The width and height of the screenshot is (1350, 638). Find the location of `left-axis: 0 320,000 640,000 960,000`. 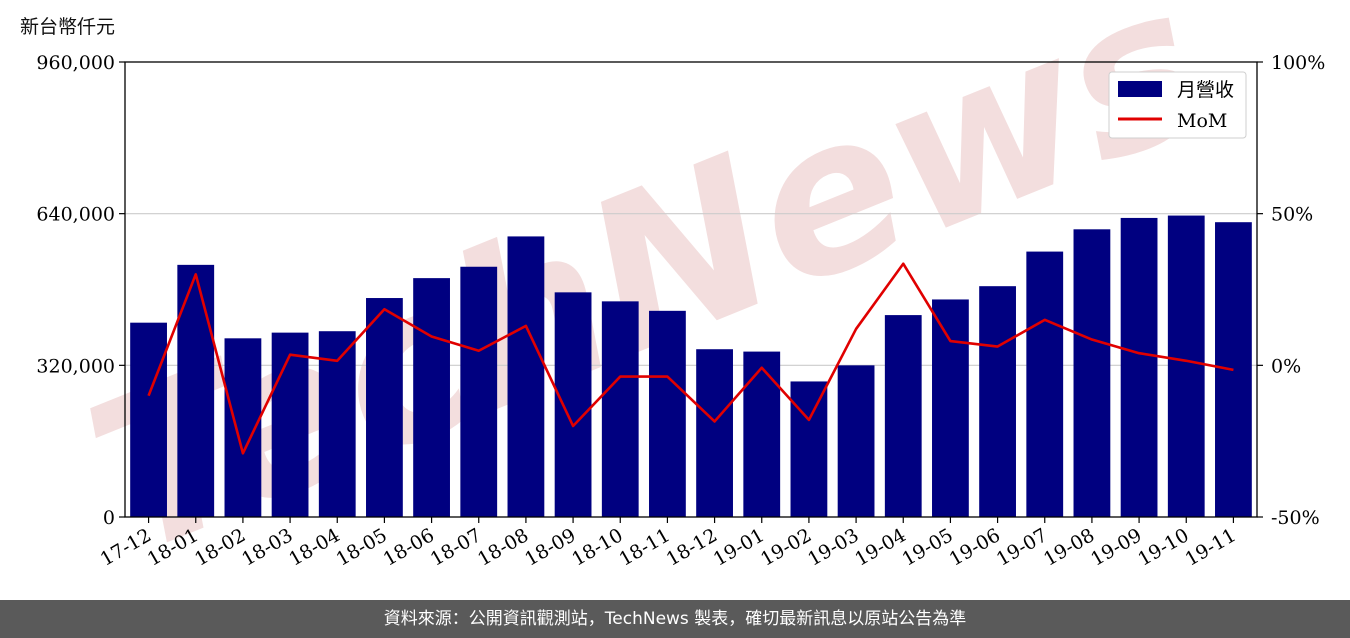

left-axis: 0 320,000 640,000 960,000 is located at coordinates (80, 290).